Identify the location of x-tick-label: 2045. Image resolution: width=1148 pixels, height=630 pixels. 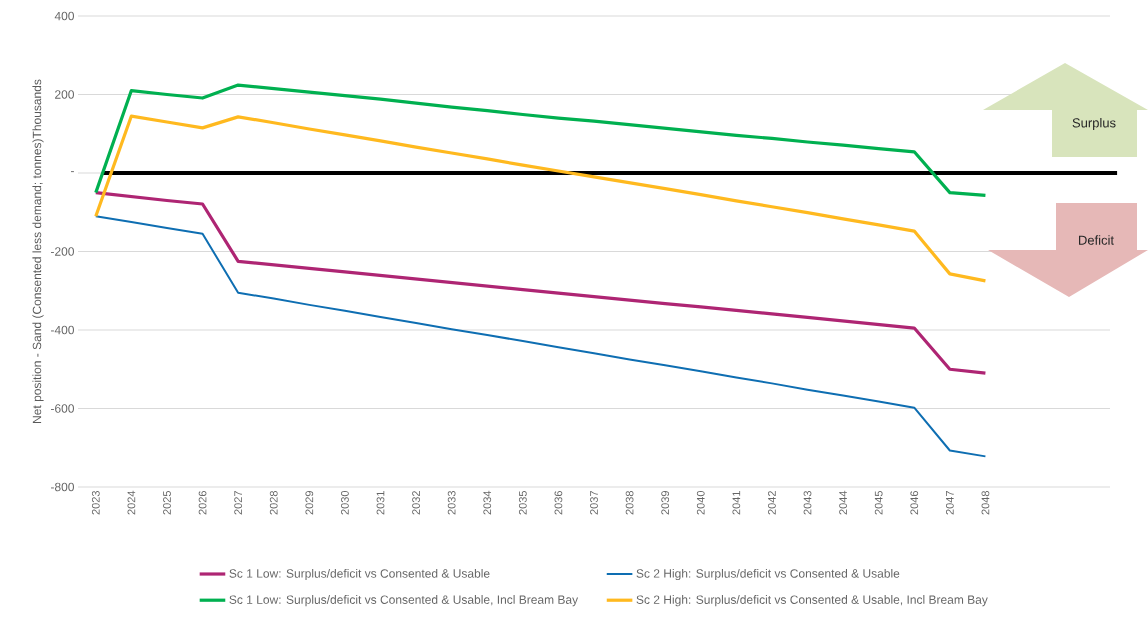
(878, 503).